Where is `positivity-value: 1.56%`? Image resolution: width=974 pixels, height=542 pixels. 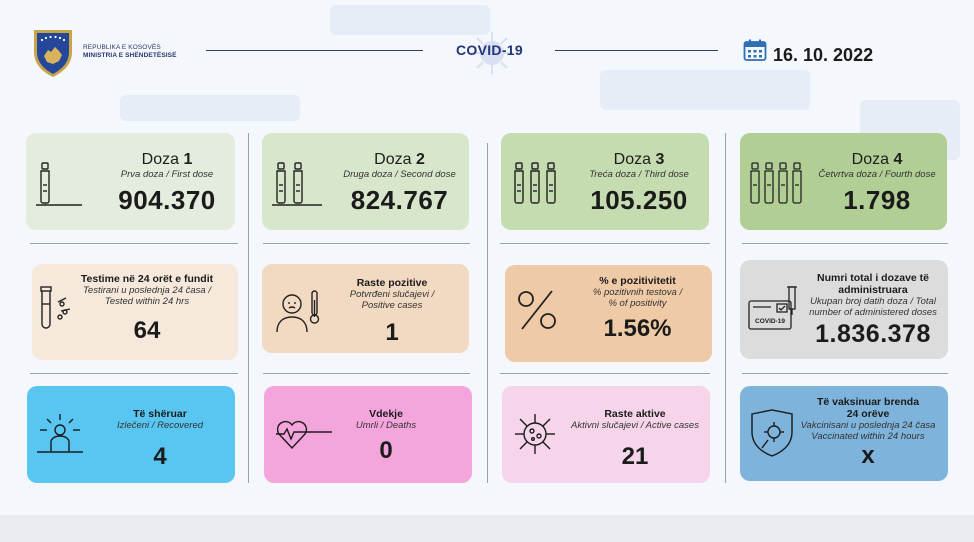 positivity-value: 1.56% is located at coordinates (637, 328).